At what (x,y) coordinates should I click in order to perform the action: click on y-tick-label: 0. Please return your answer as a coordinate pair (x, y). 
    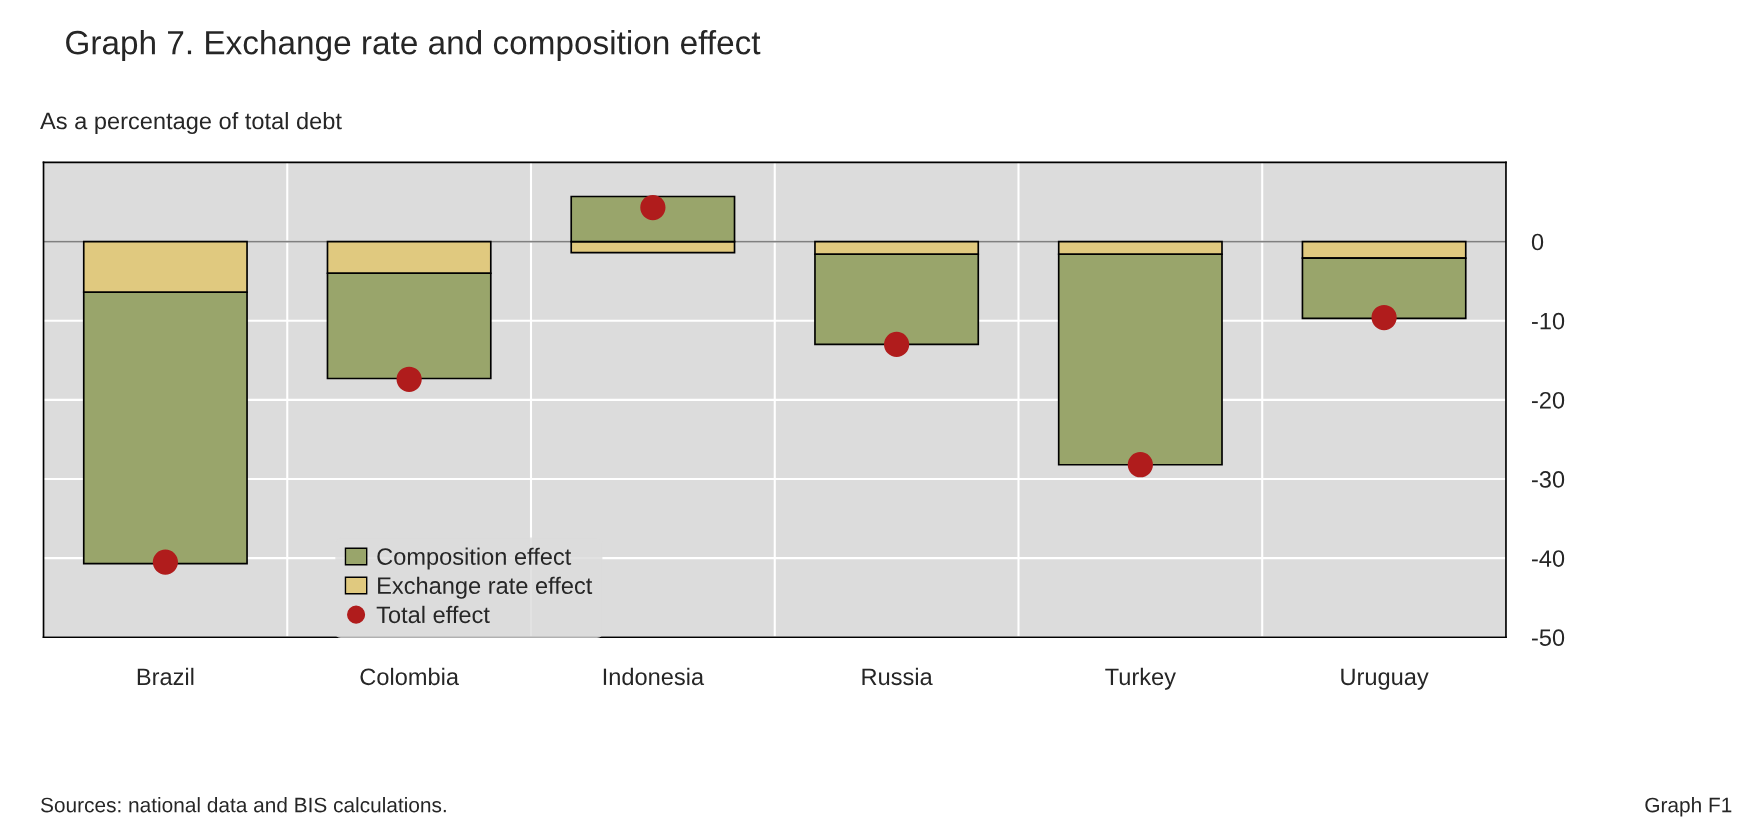
    Looking at the image, I should click on (1537, 242).